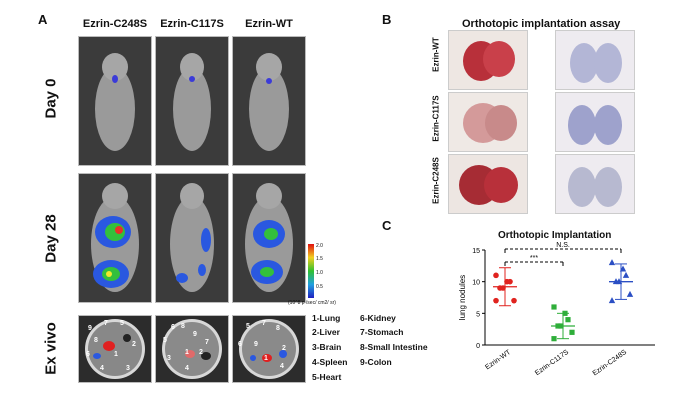 The width and height of the screenshot is (692, 409). What do you see at coordinates (534, 258) in the screenshot?
I see `significance-label: ***` at bounding box center [534, 258].